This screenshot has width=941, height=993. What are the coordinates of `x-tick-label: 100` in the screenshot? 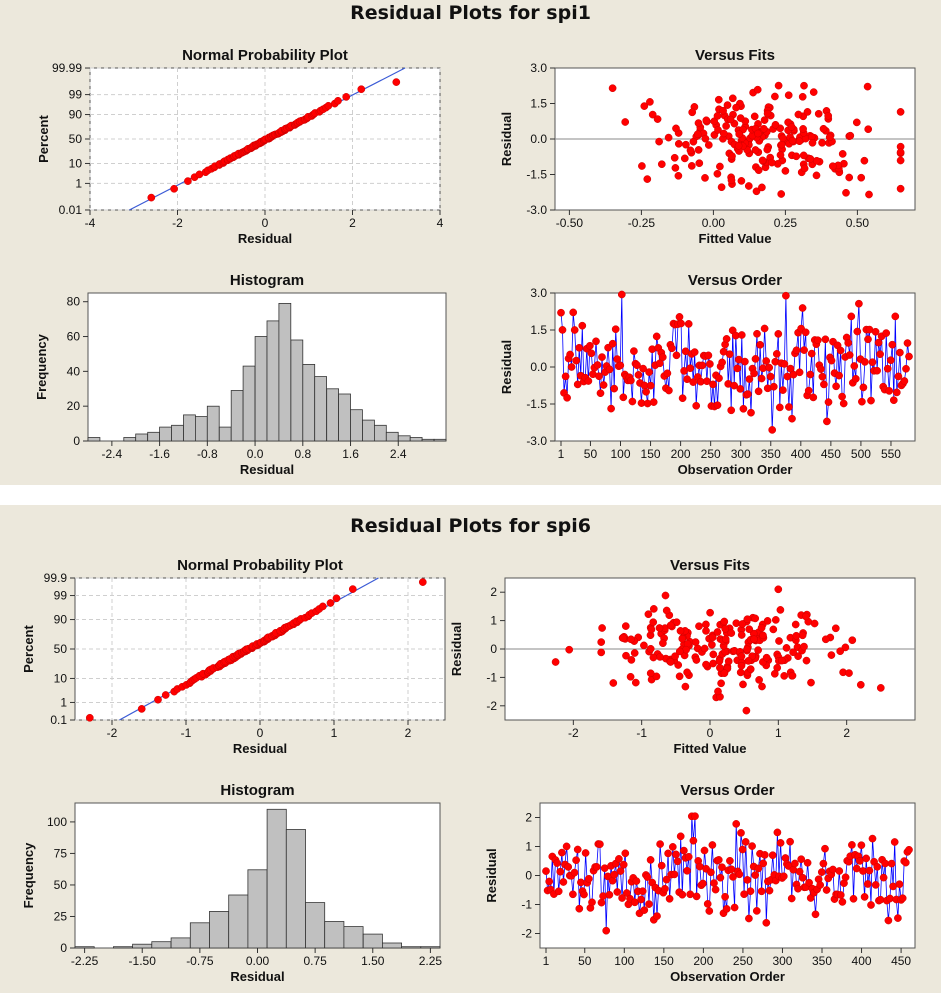 It's located at (620, 454).